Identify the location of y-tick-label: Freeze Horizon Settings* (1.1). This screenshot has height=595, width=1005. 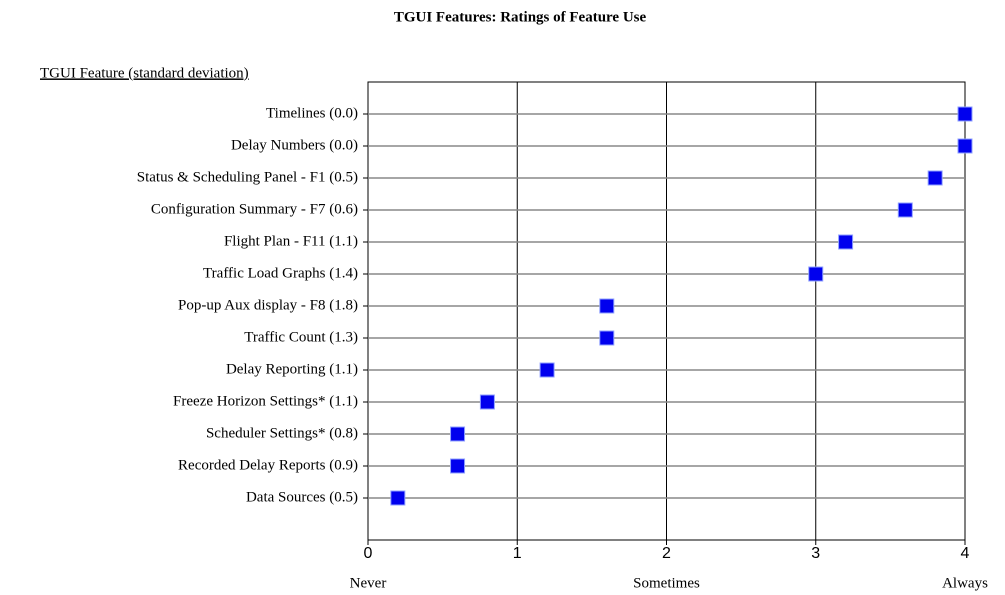
(265, 401).